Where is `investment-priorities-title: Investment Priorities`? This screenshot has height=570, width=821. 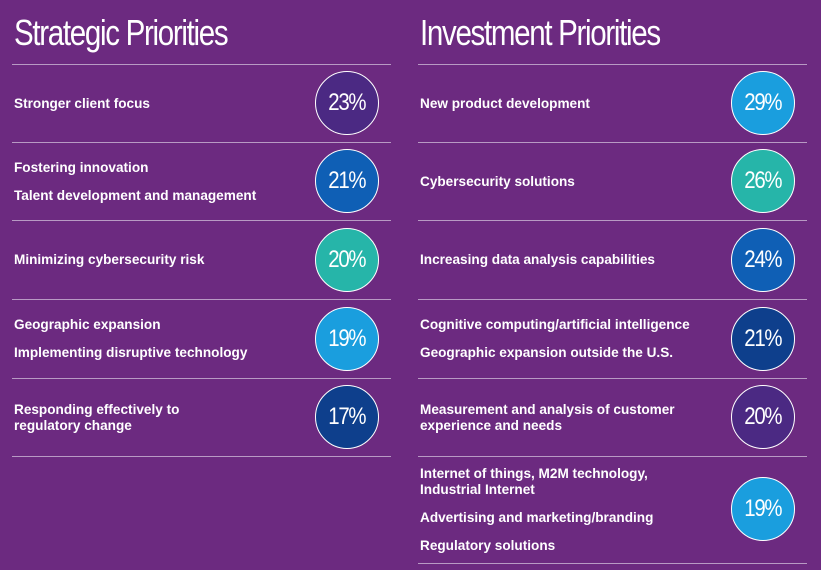 investment-priorities-title: Investment Priorities is located at coordinates (540, 32).